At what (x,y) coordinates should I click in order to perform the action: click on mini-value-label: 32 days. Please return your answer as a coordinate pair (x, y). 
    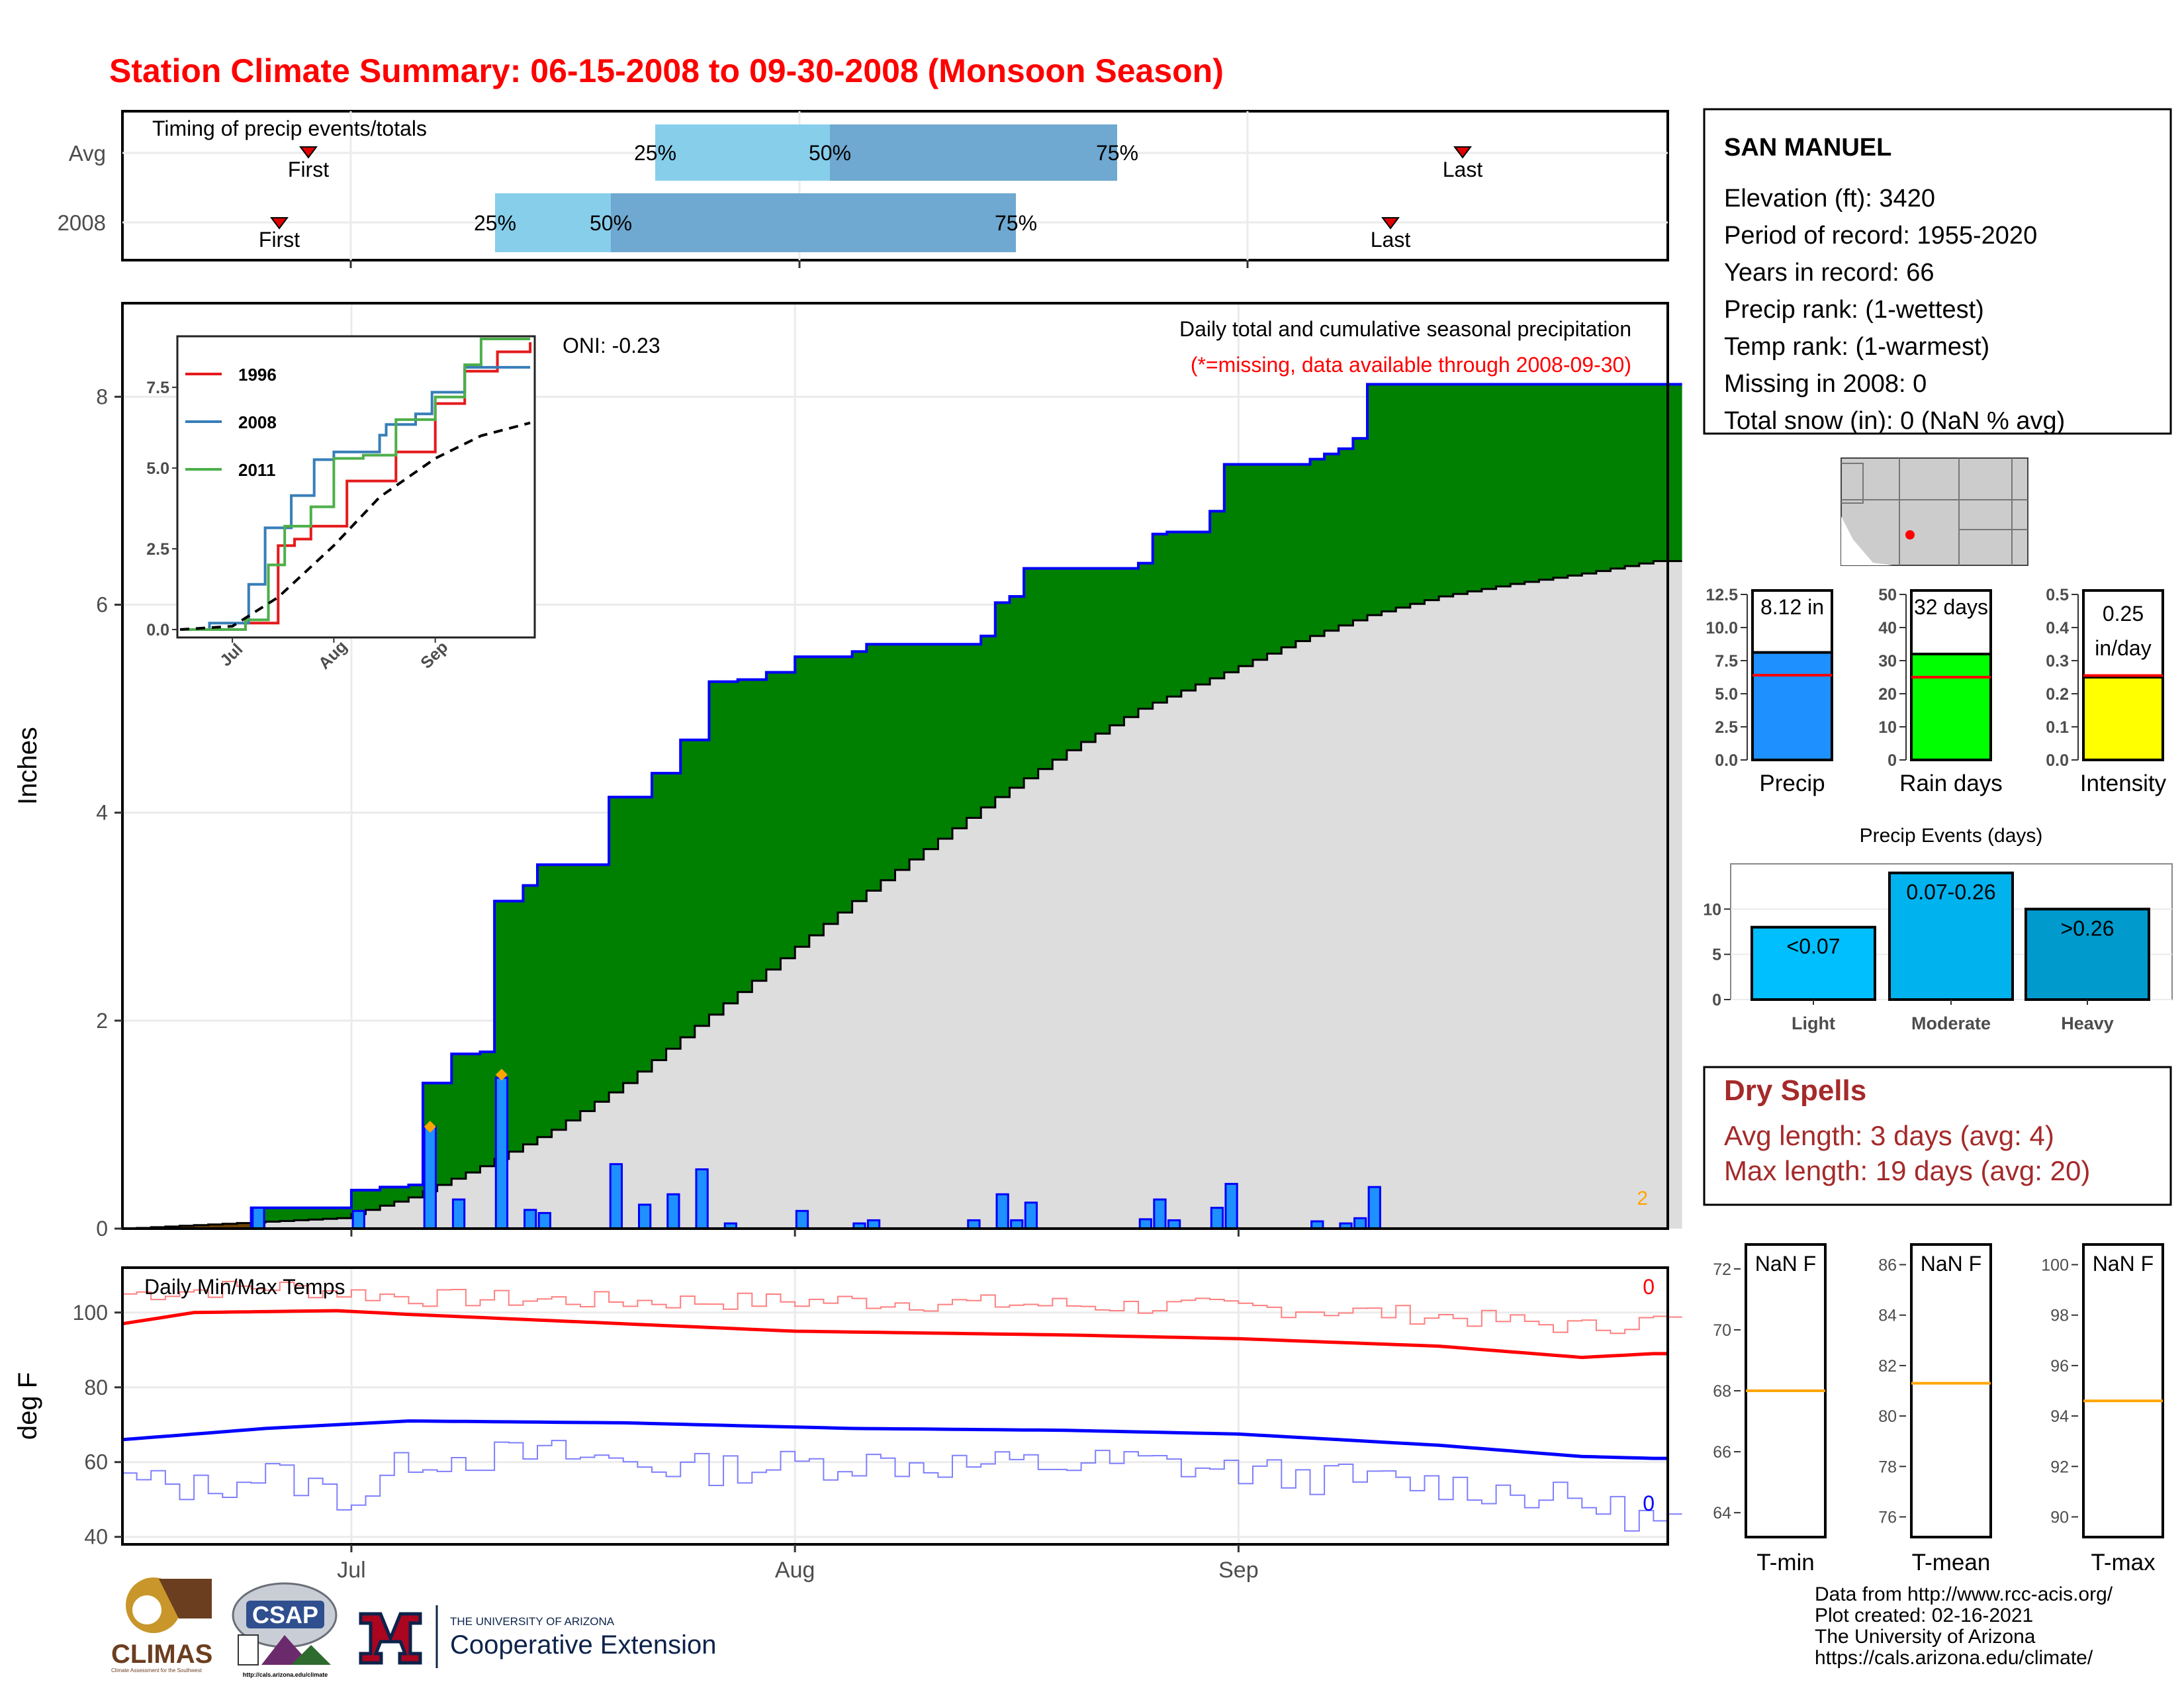
    Looking at the image, I should click on (1951, 607).